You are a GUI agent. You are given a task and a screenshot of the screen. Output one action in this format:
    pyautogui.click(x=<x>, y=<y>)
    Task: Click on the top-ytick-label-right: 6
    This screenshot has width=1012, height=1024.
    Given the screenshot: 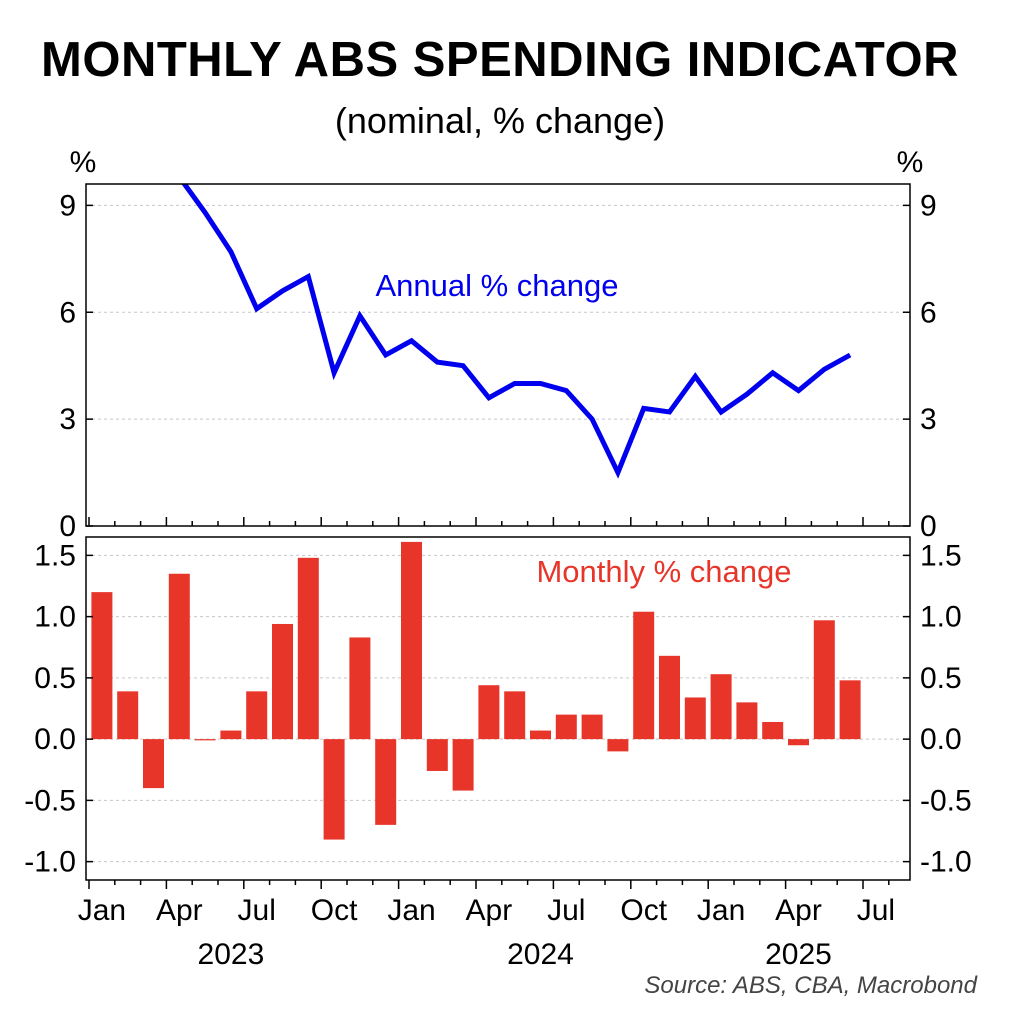 What is the action you would take?
    pyautogui.click(x=928, y=312)
    